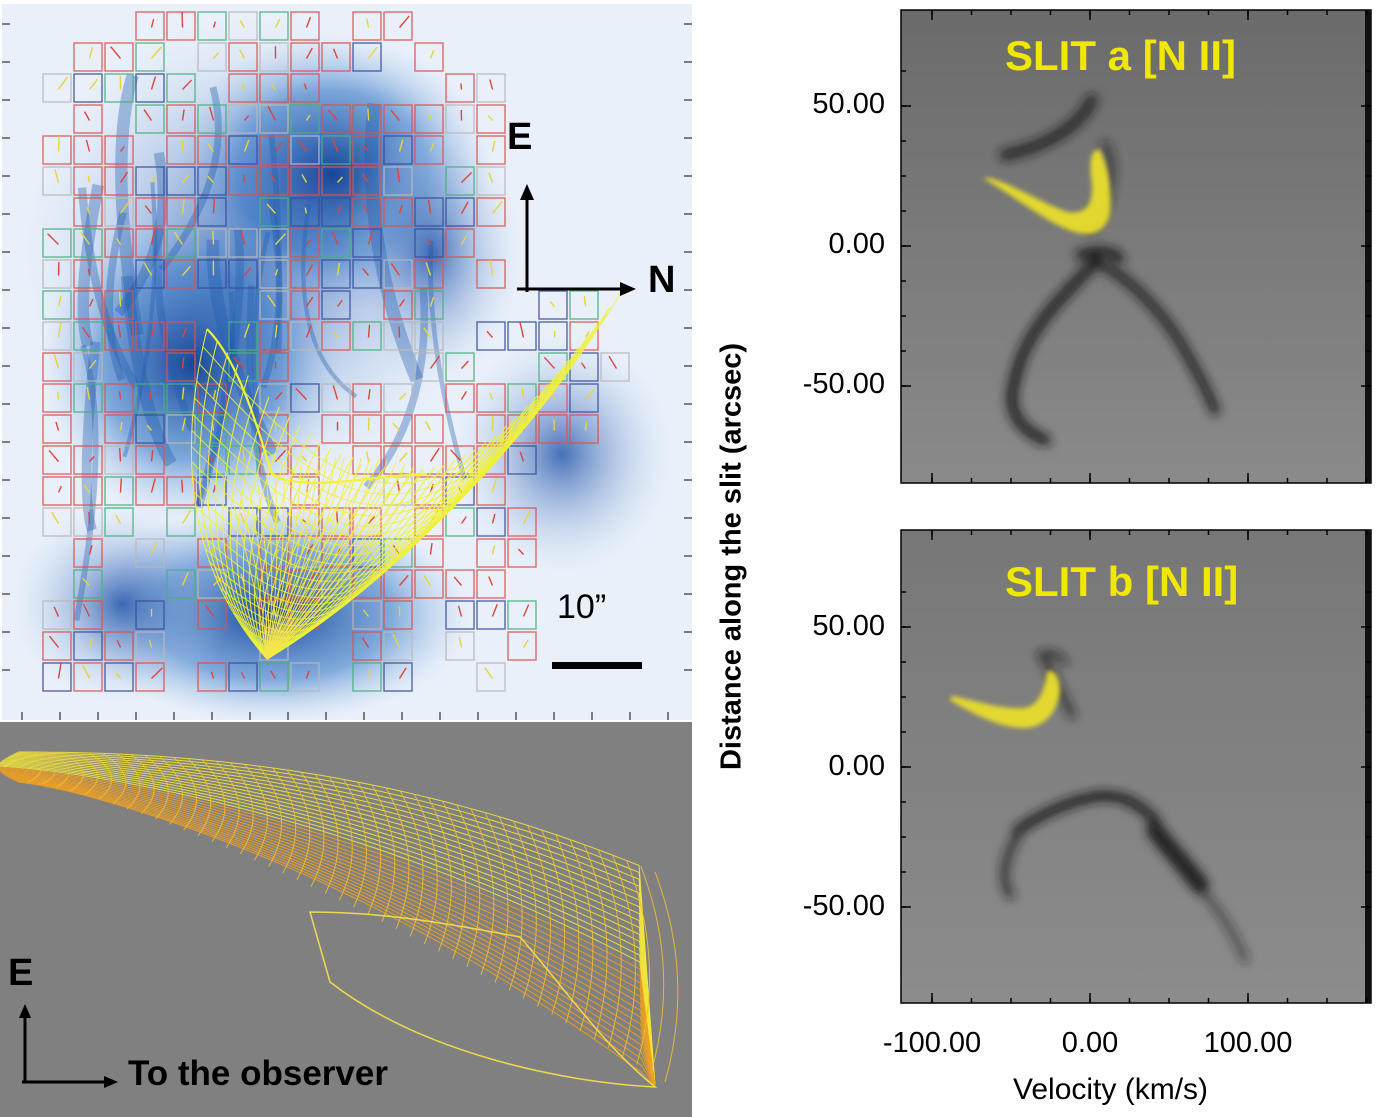  I want to click on pv-a-ytick-label: 0.00, so click(856, 244).